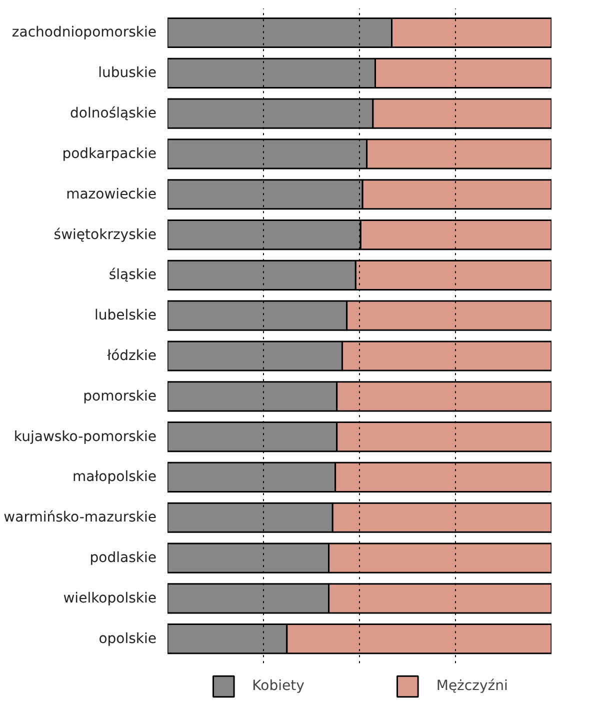 This screenshot has width=598, height=718. I want to click on y-tick-label: małopolskie, so click(114, 477).